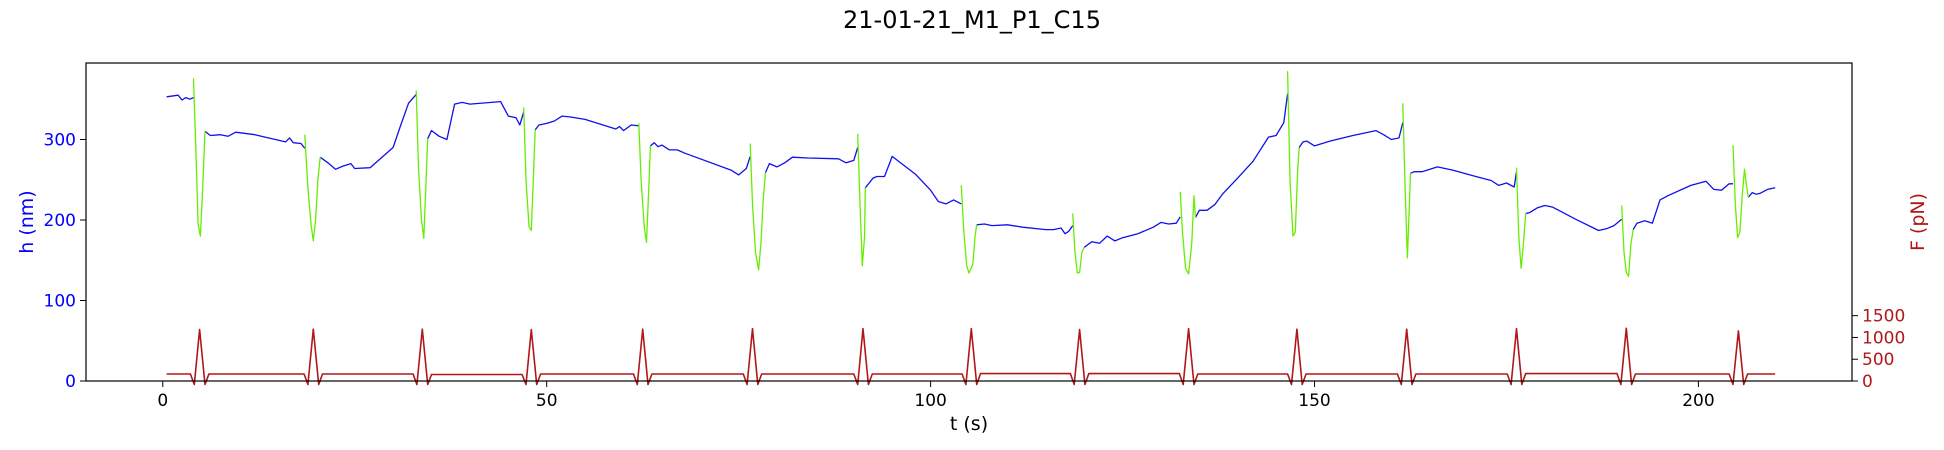 This screenshot has height=450, width=1944. I want to click on y-axis-left-label: h (nm), so click(27, 221).